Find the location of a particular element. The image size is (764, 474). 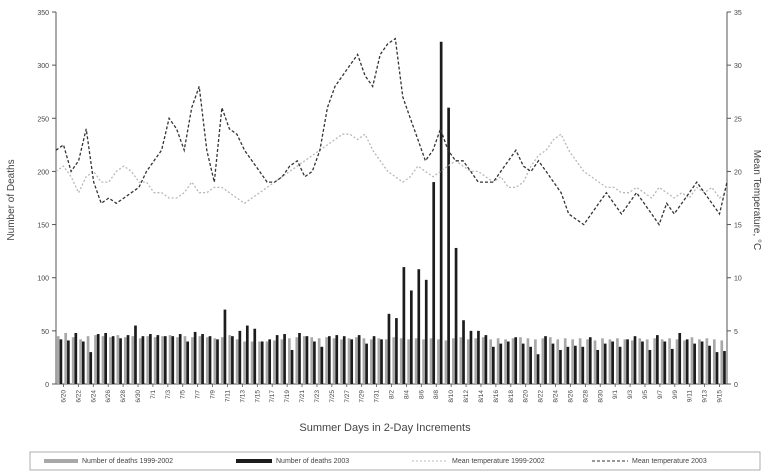

x-tick-label: 7/9 is located at coordinates (213, 394).